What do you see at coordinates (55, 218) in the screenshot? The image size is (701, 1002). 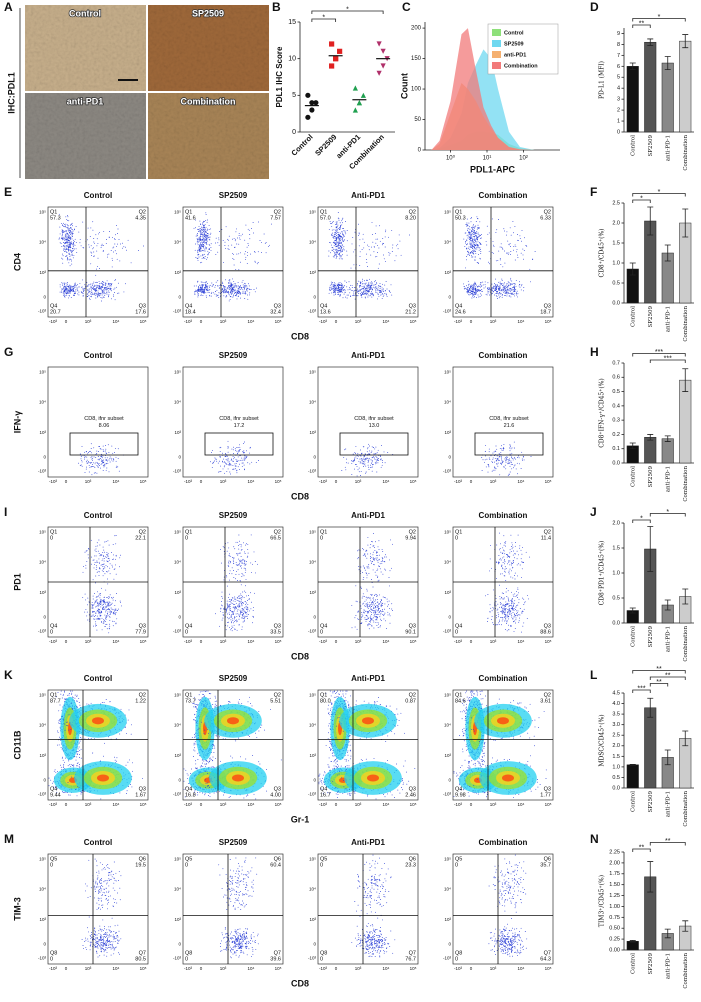 I see `quadrant-value: 57.3` at bounding box center [55, 218].